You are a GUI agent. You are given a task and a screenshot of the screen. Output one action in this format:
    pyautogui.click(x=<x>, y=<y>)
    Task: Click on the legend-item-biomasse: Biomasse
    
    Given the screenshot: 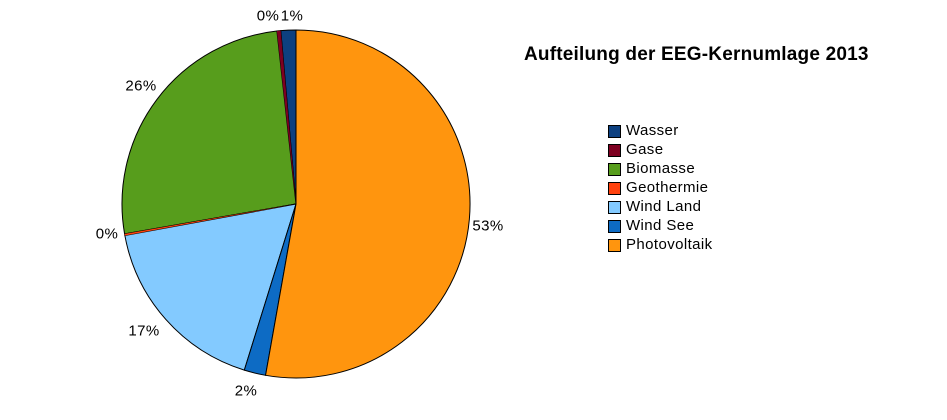 What is the action you would take?
    pyautogui.click(x=660, y=168)
    